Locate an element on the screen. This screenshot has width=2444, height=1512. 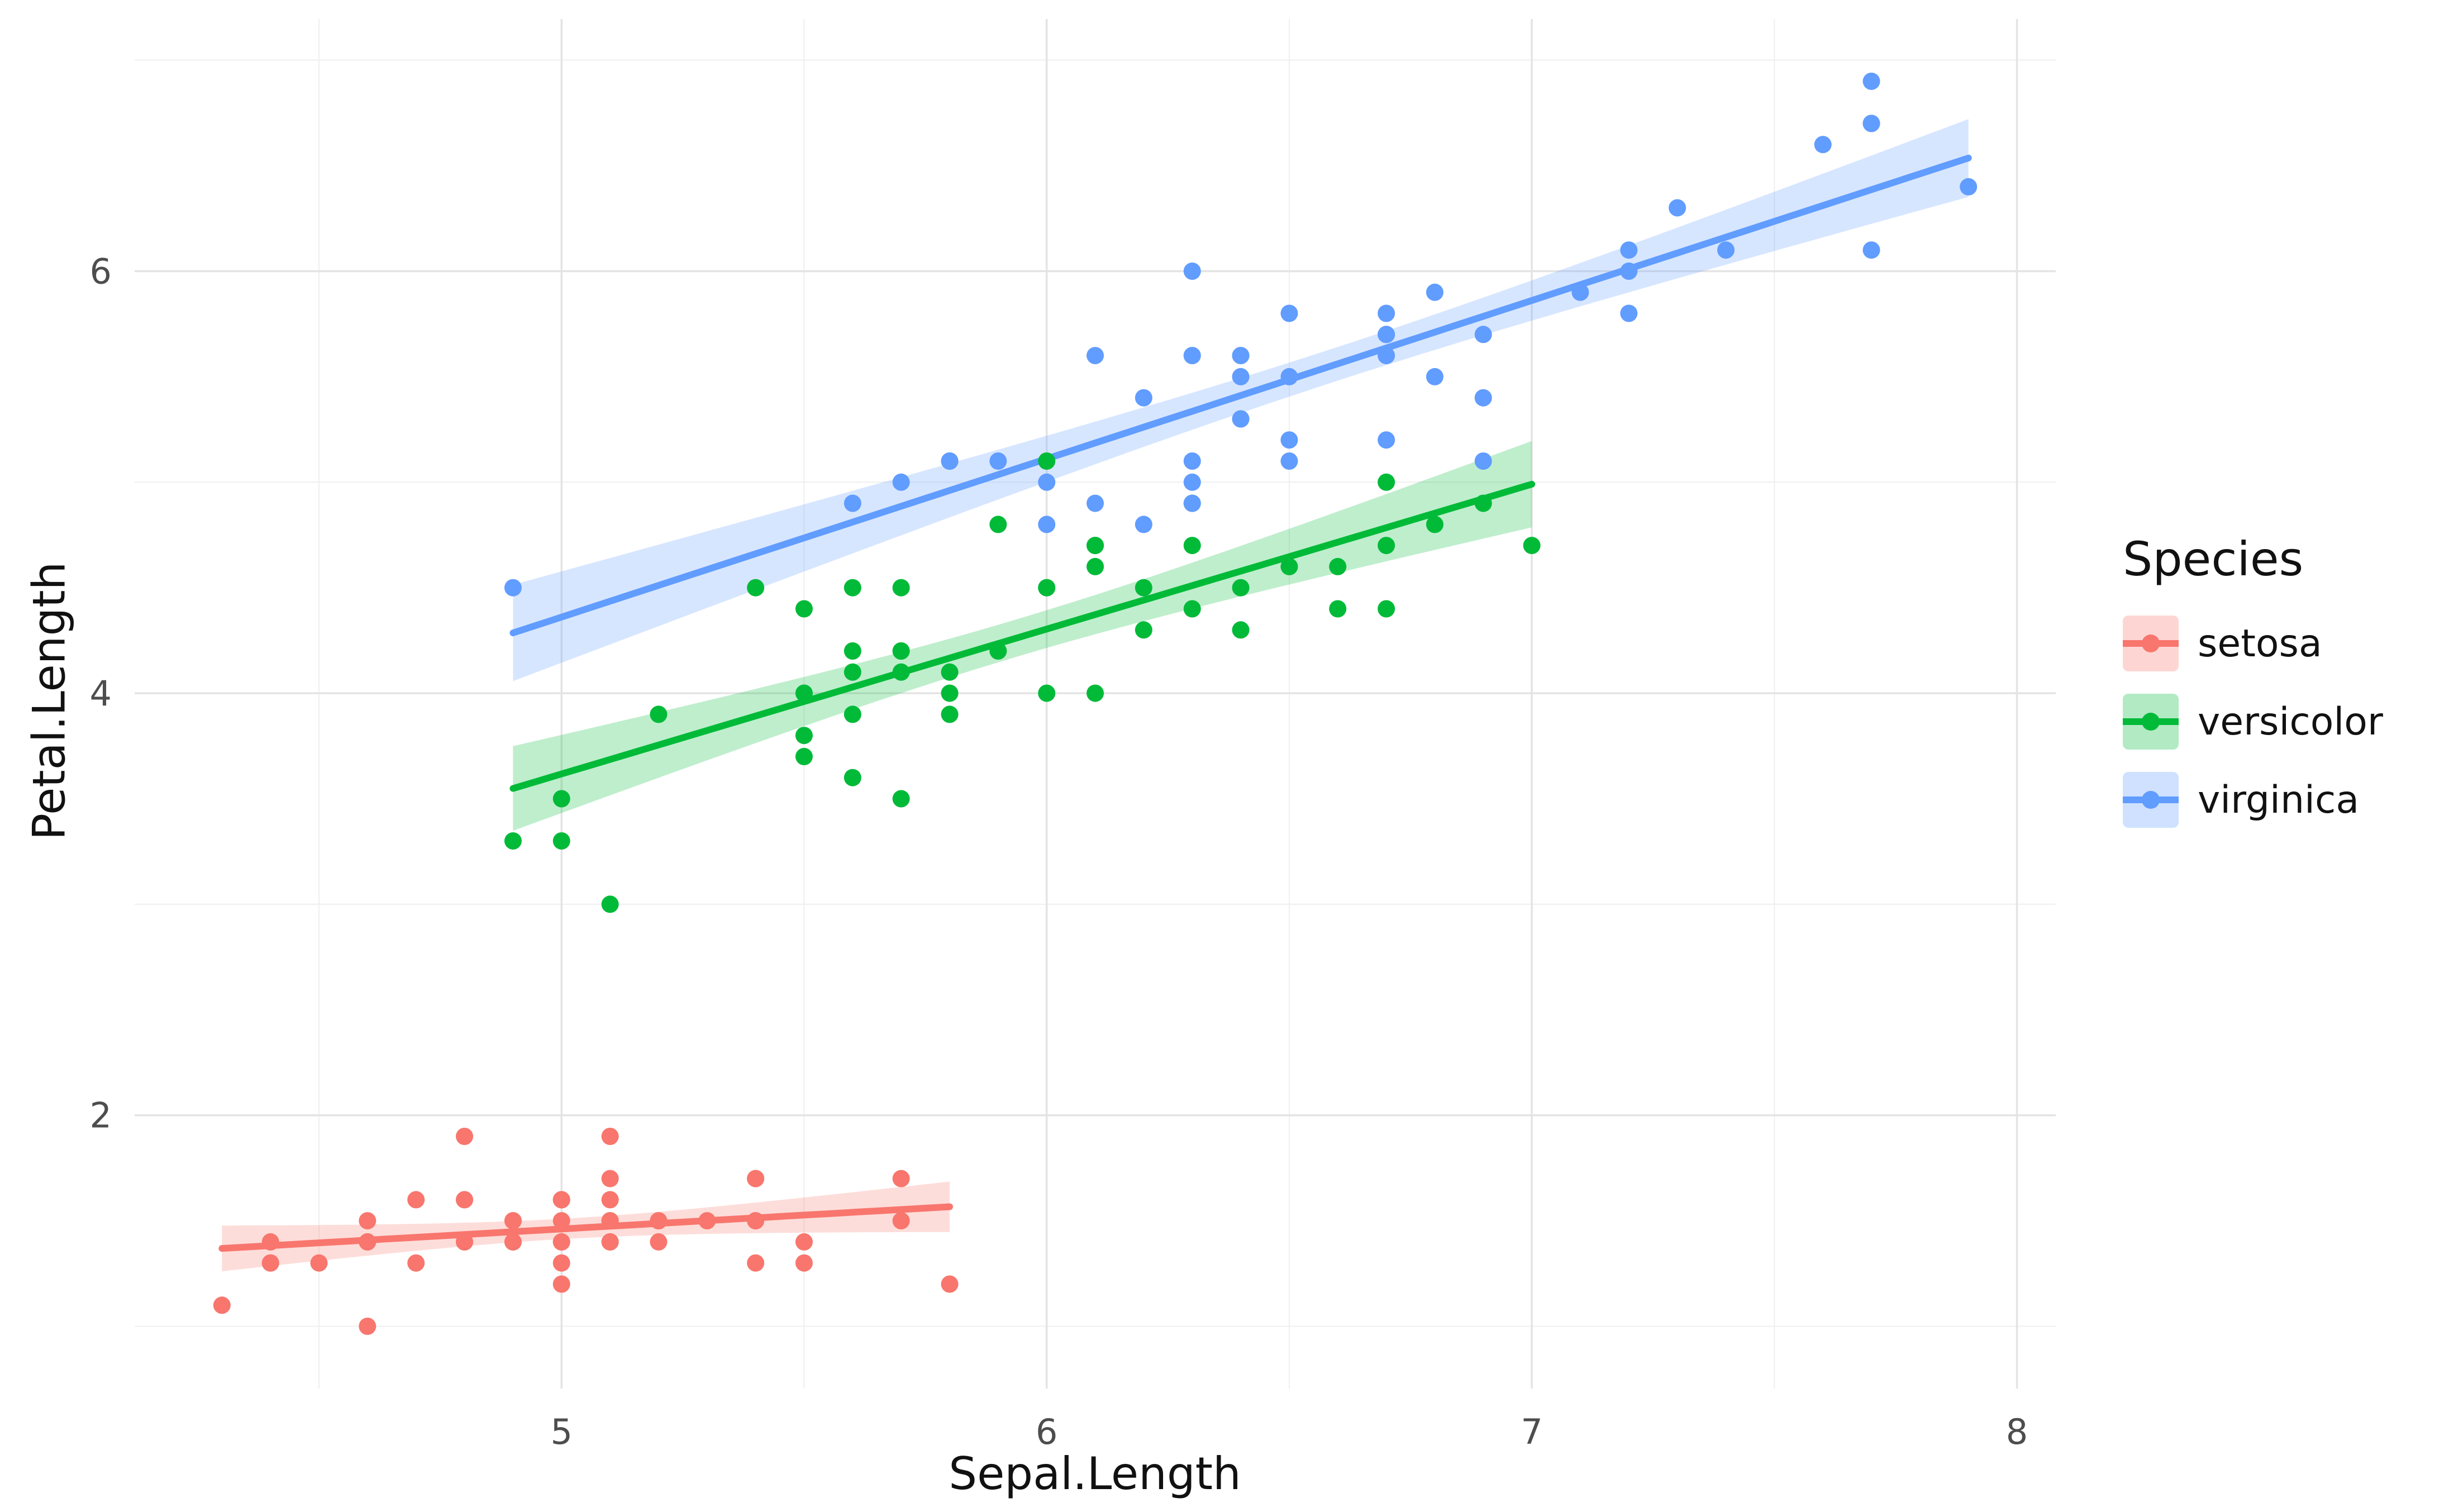
x-tick-label: 6 is located at coordinates (1046, 1431).